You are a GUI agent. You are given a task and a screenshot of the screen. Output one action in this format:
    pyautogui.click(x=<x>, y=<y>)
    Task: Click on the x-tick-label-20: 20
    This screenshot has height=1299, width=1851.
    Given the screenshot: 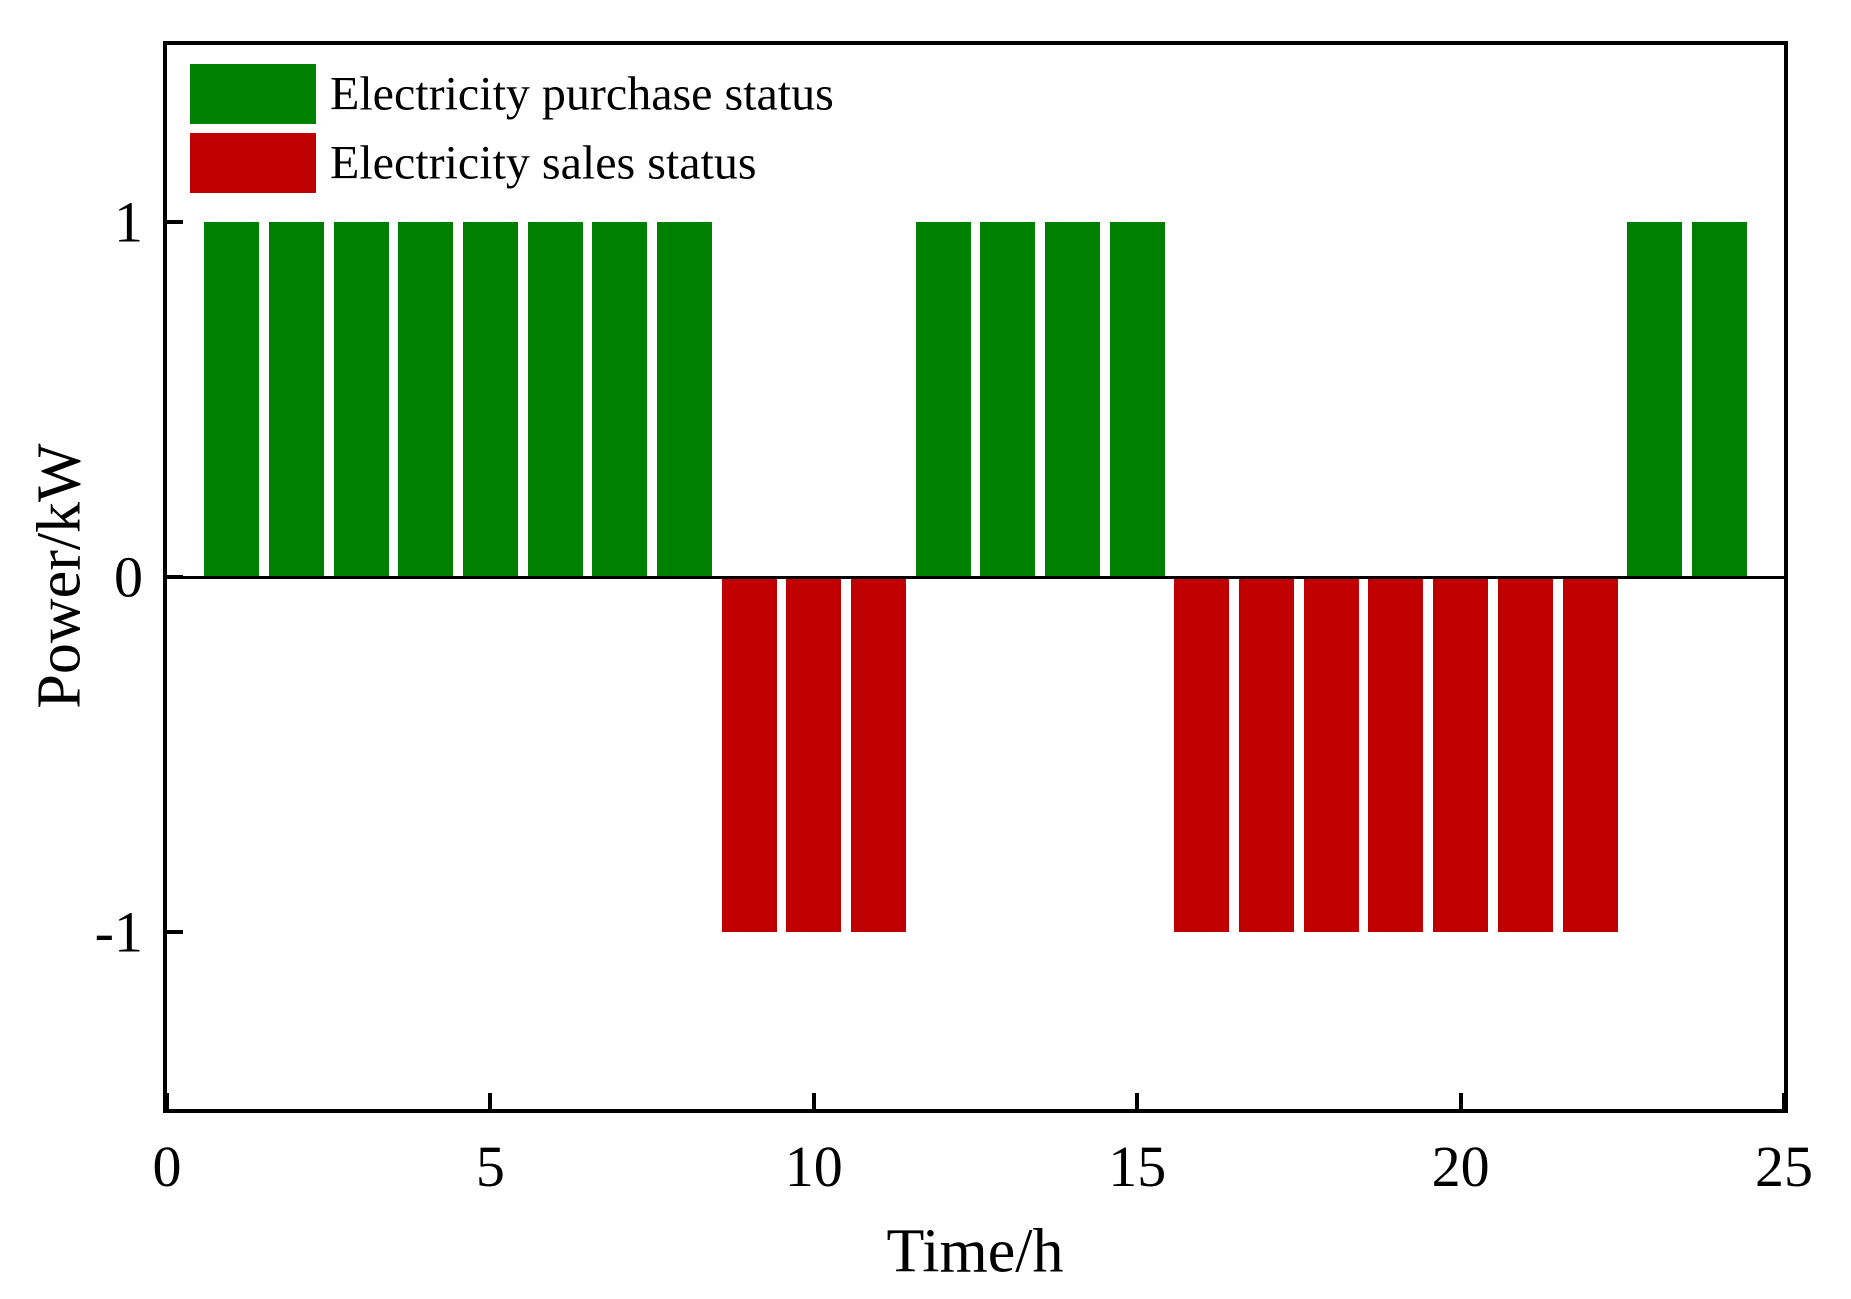 What is the action you would take?
    pyautogui.click(x=1460, y=1166)
    